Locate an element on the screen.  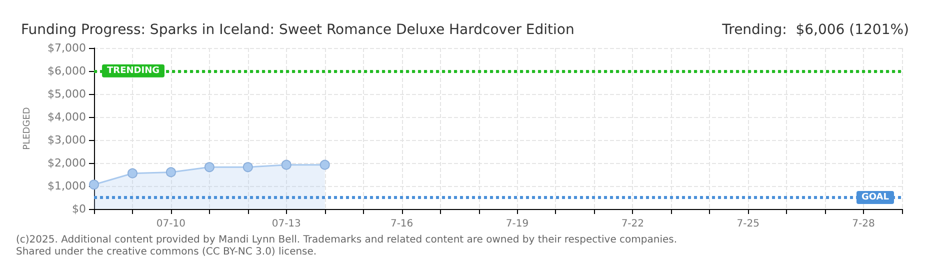
y-tick-label: $0 is located at coordinates (79, 209).